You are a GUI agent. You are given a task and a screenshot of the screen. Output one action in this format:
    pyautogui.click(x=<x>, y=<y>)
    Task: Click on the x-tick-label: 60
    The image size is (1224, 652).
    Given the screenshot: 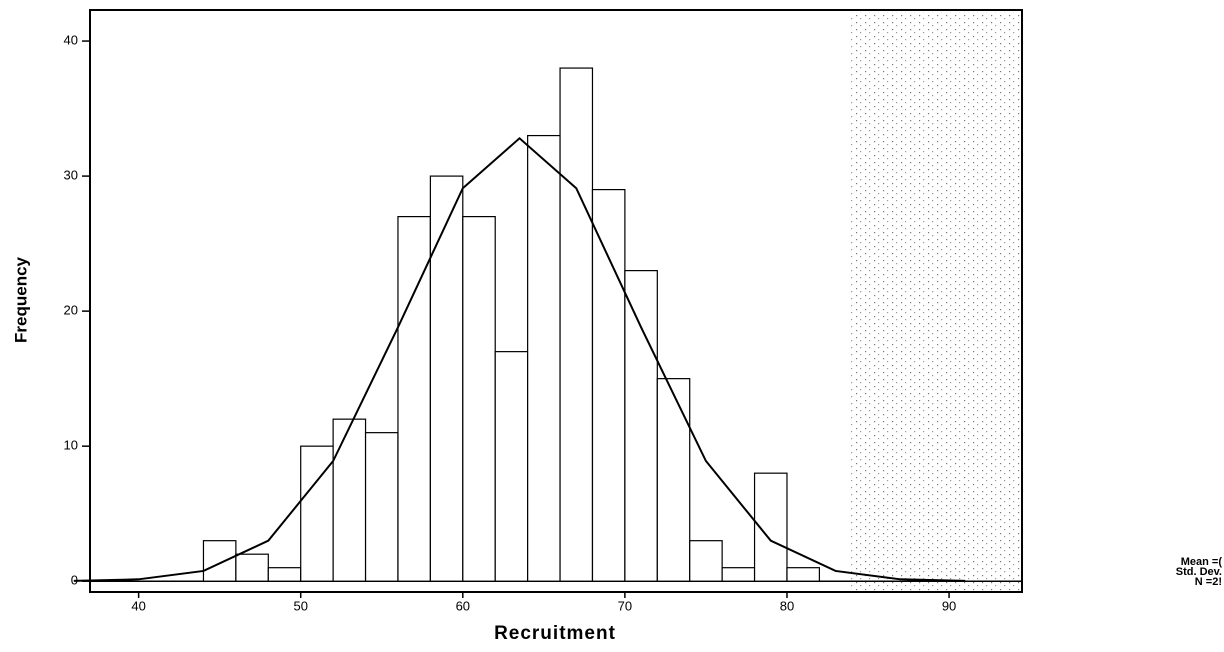 What is the action you would take?
    pyautogui.click(x=463, y=605)
    